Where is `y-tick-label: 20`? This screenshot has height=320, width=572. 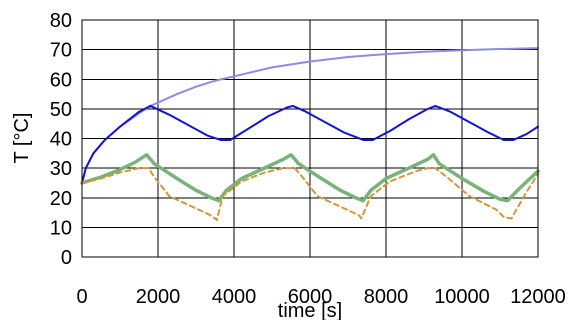 y-tick-label: 20 is located at coordinates (61, 199).